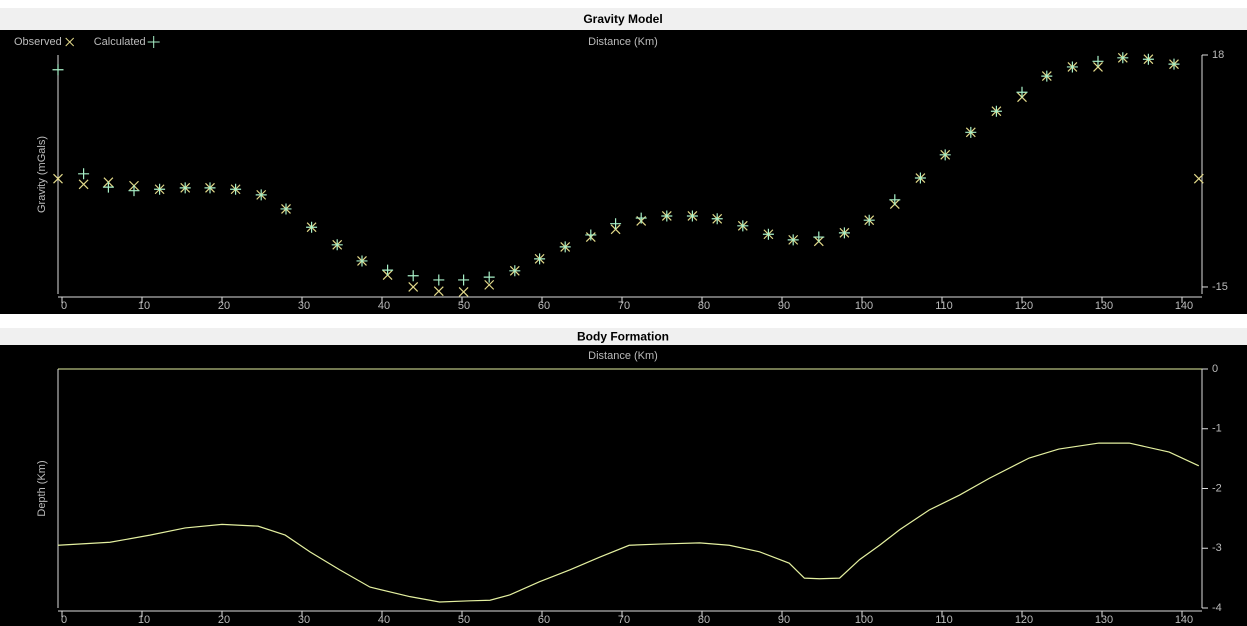  I want to click on y-tick-label: -3, so click(1217, 548).